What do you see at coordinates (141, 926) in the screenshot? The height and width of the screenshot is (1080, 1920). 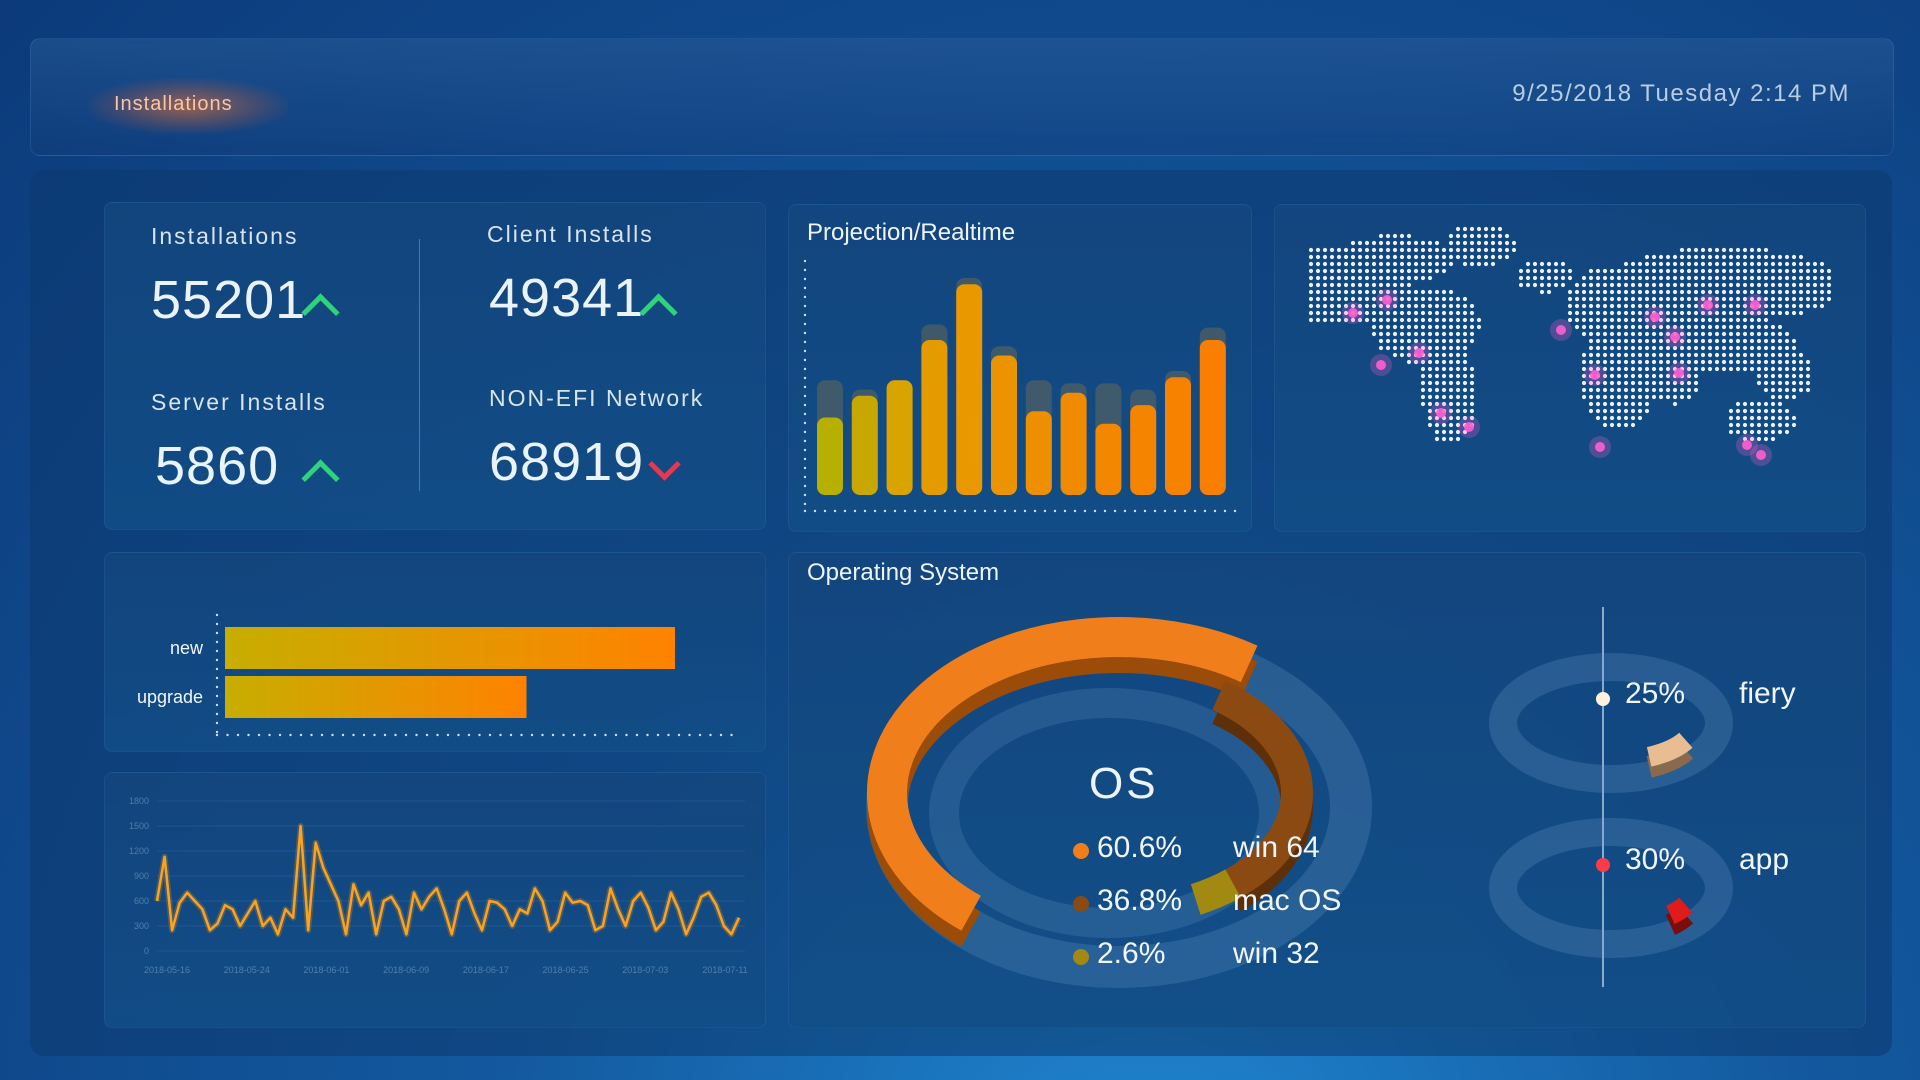 I see `y-tick-label: 300` at bounding box center [141, 926].